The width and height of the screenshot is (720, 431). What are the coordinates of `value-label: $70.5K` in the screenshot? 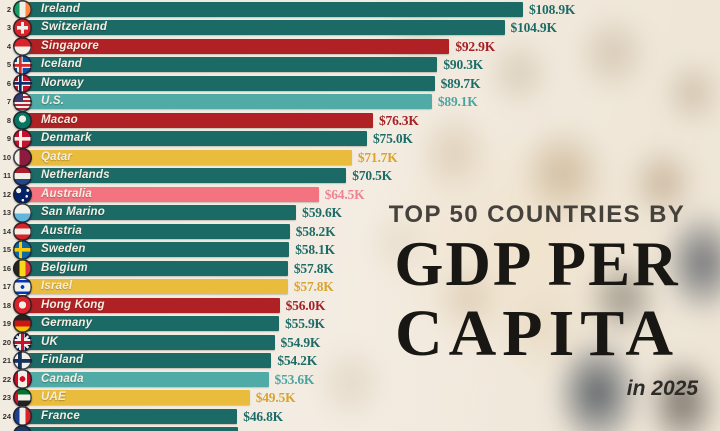 It's located at (372, 176).